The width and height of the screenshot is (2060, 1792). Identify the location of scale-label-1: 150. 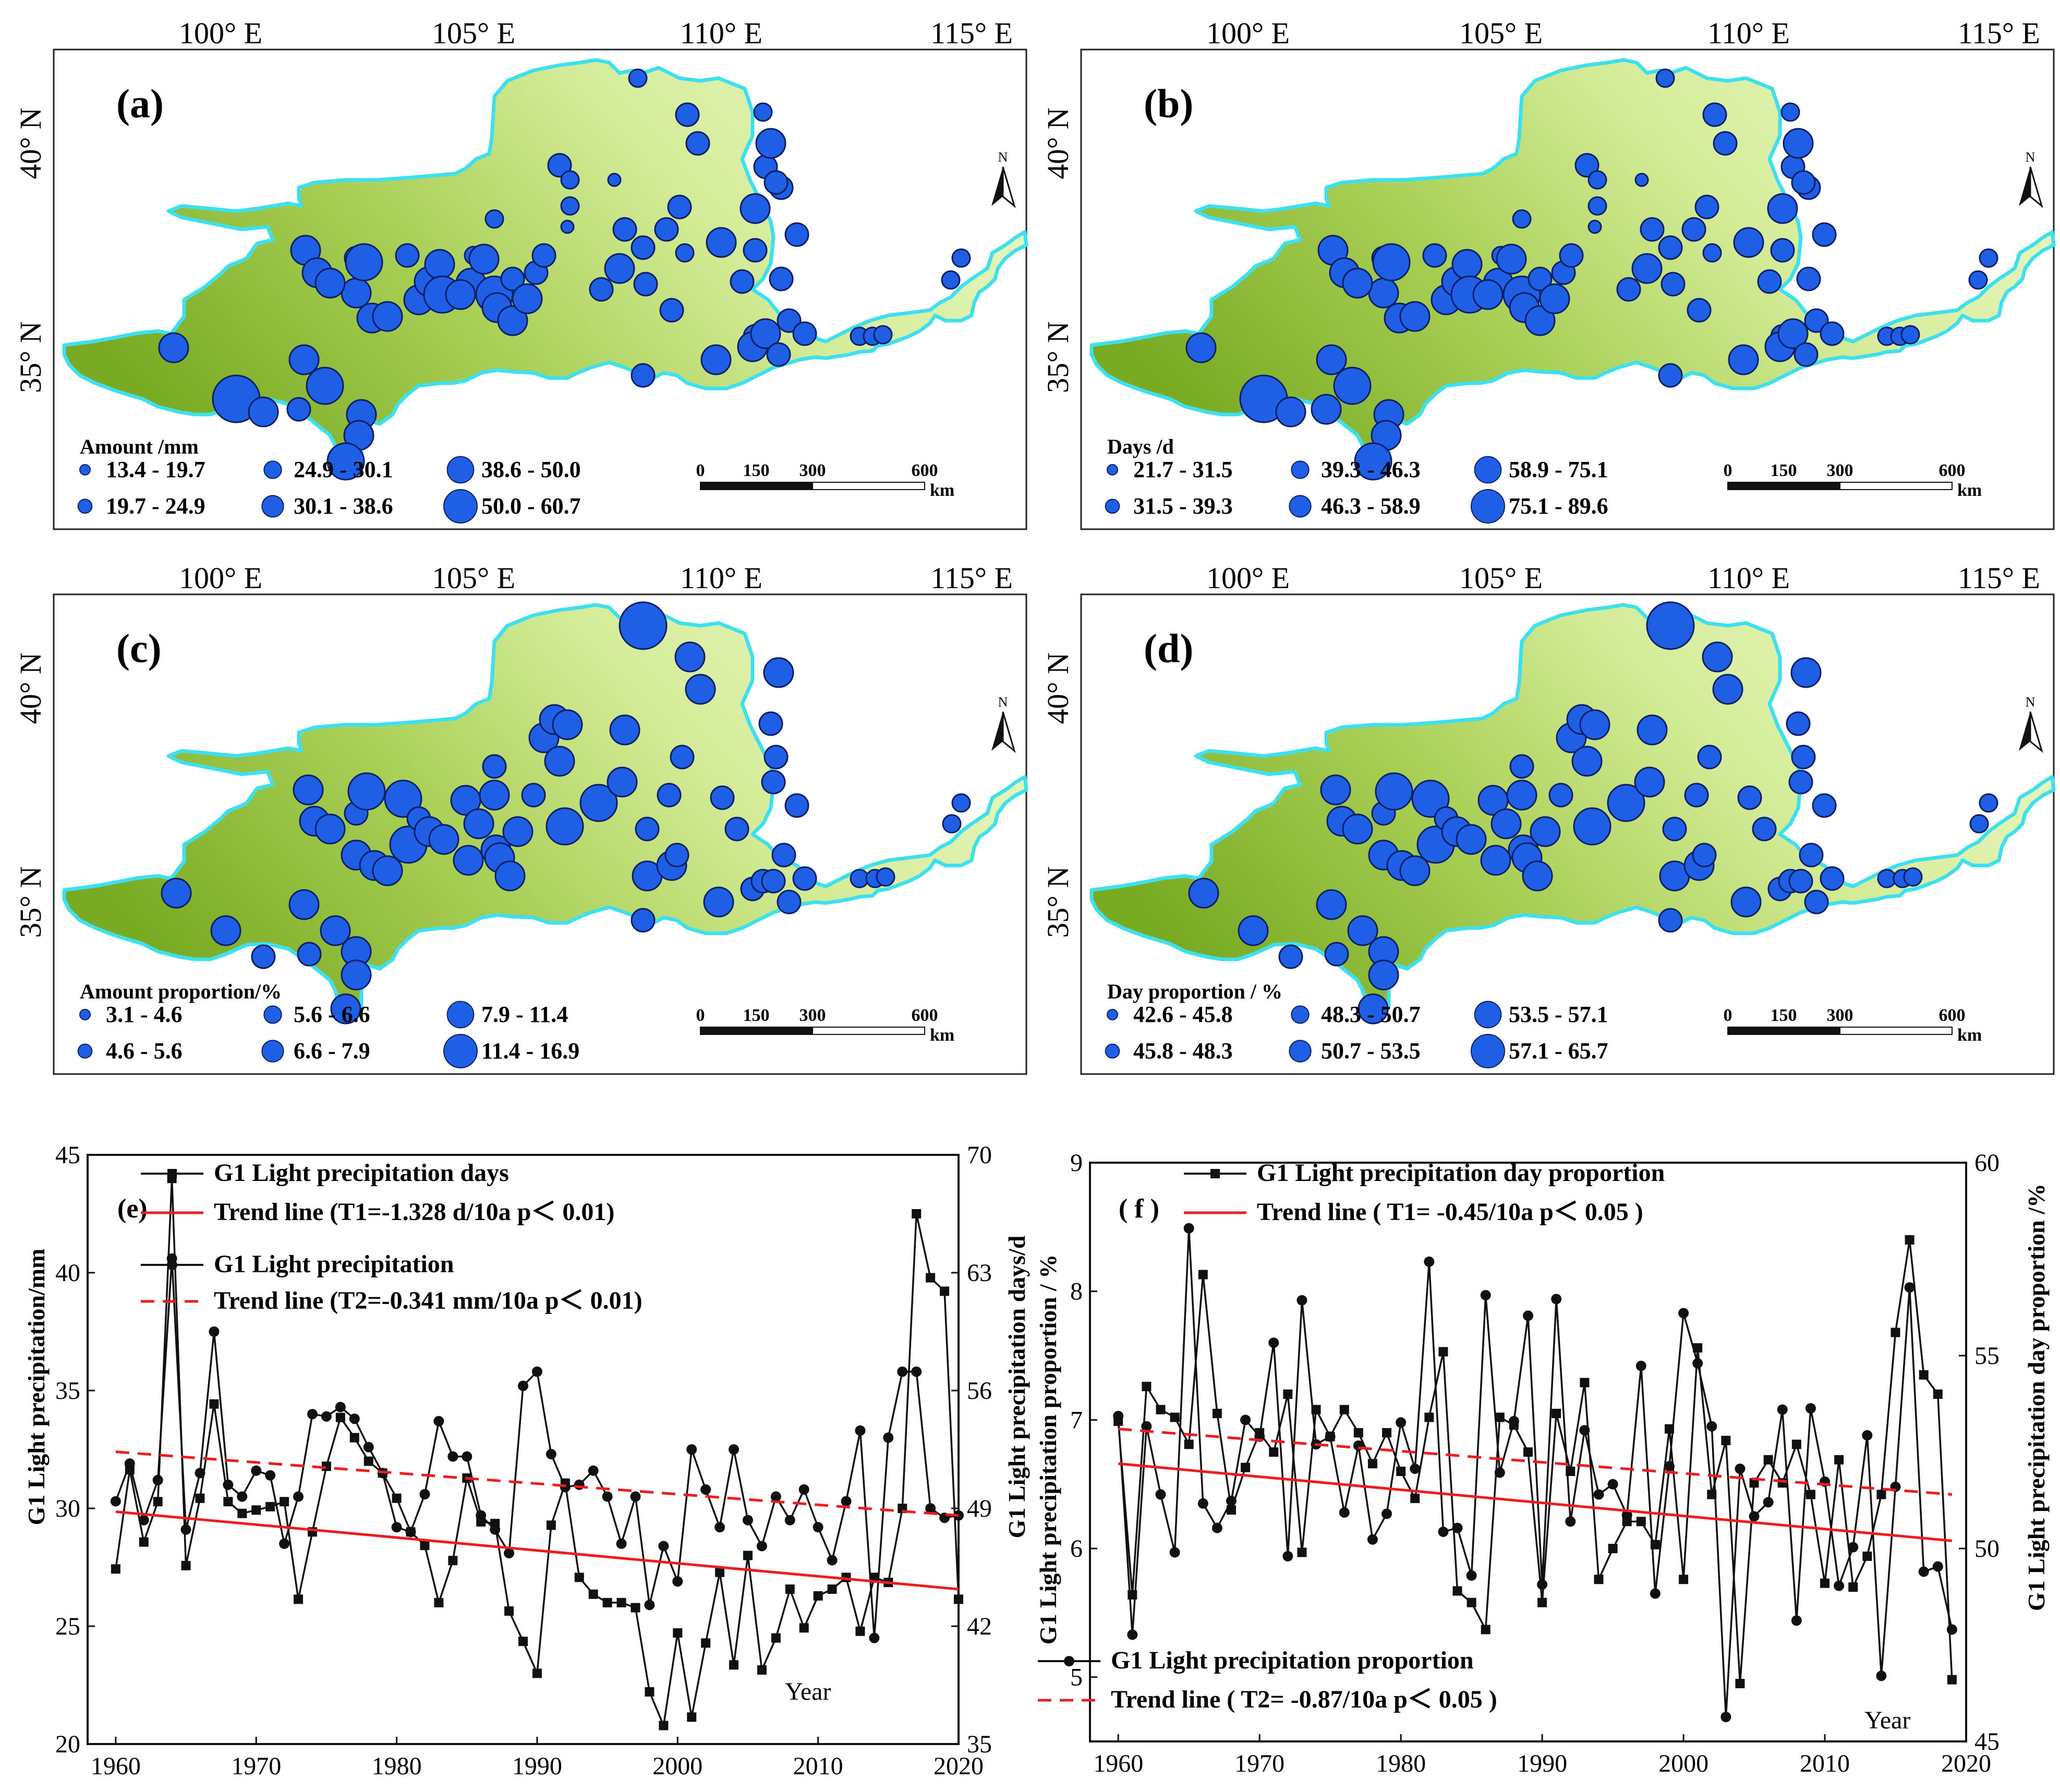
(1784, 1015).